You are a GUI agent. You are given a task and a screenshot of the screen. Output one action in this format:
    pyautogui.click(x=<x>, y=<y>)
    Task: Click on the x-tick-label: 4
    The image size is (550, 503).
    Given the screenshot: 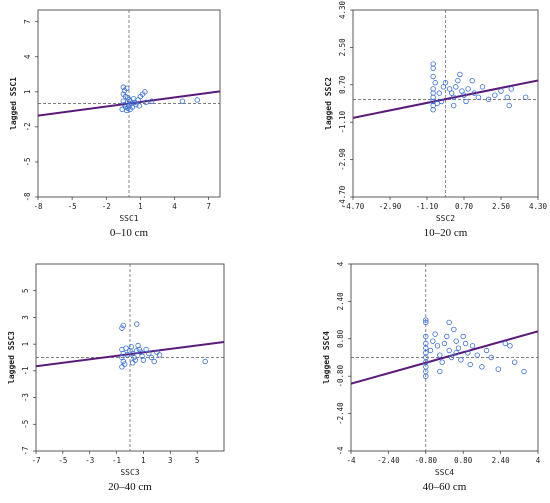 What is the action you would take?
    pyautogui.click(x=174, y=206)
    